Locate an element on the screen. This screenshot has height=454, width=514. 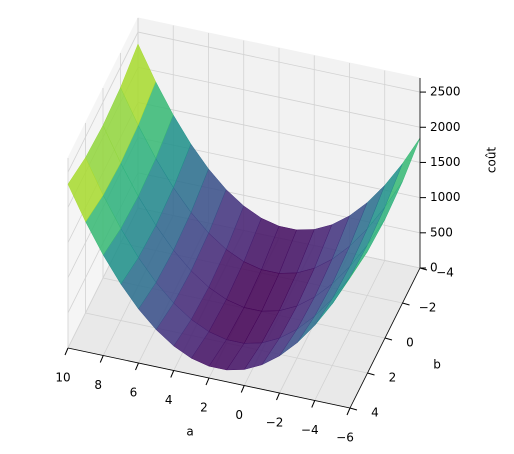
x-tick-label: 6 is located at coordinates (134, 393).